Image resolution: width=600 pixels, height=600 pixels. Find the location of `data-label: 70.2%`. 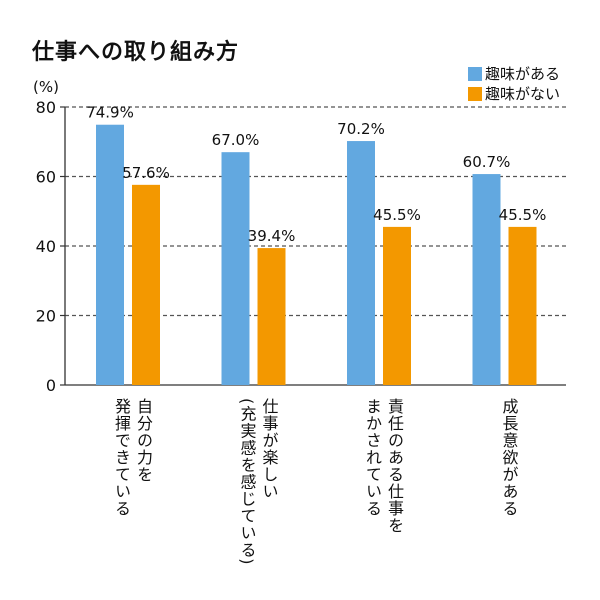

data-label: 70.2% is located at coordinates (361, 129).